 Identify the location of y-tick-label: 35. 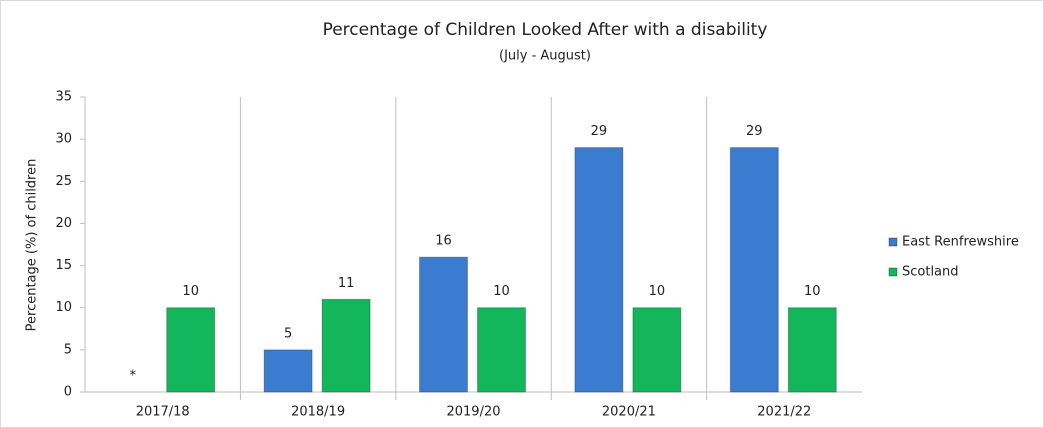
(63, 97).